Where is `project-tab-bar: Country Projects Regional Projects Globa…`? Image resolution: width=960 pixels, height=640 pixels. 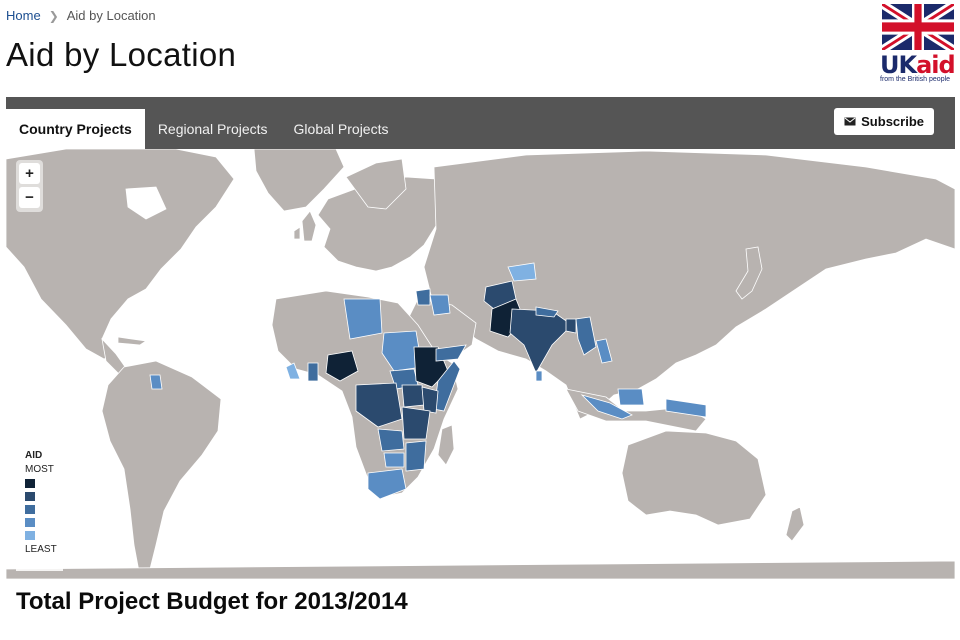 project-tab-bar: Country Projects Regional Projects Globa… is located at coordinates (480, 123).